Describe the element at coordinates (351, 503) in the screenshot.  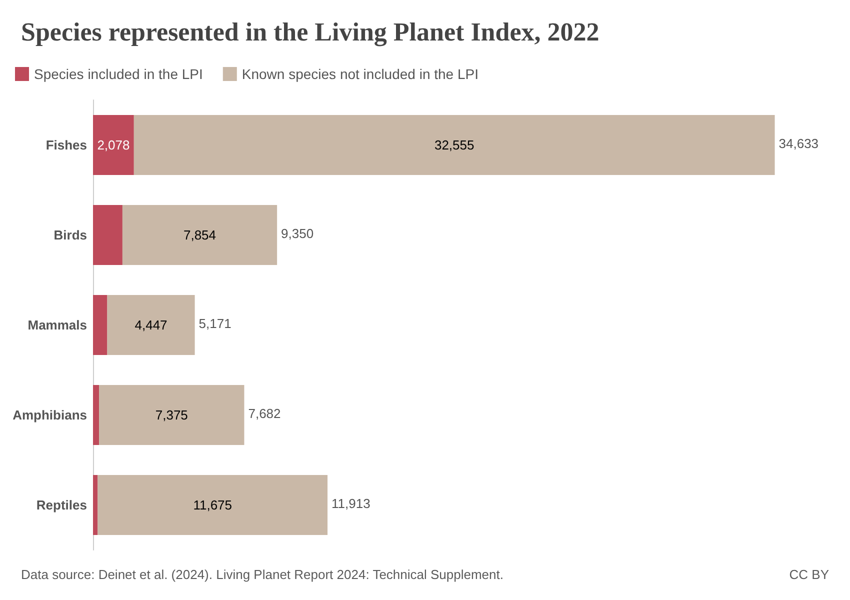
I see `total-label: 11,913` at that location.